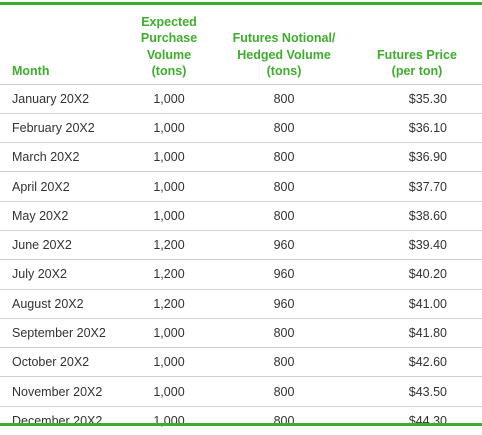  Describe the element at coordinates (417, 127) in the screenshot. I see `cell-price: $36.10` at that location.